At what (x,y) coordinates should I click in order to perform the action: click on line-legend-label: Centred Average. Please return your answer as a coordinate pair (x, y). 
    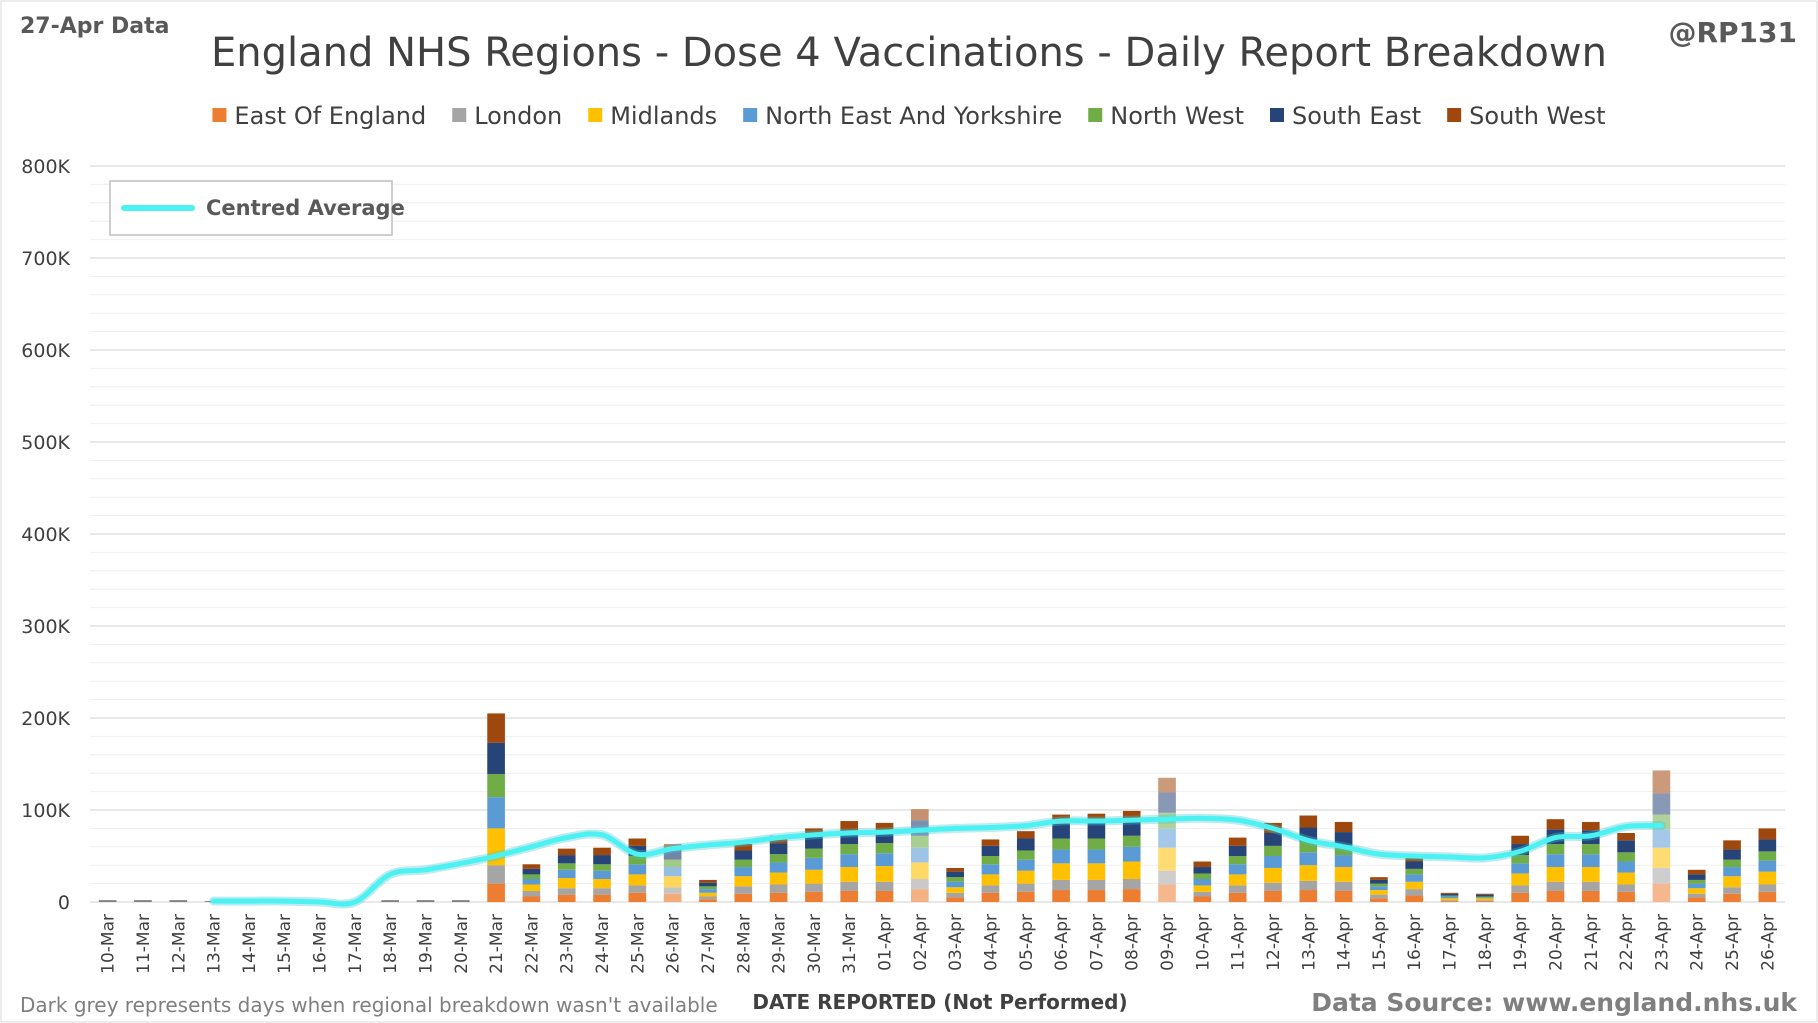
    Looking at the image, I should click on (305, 208).